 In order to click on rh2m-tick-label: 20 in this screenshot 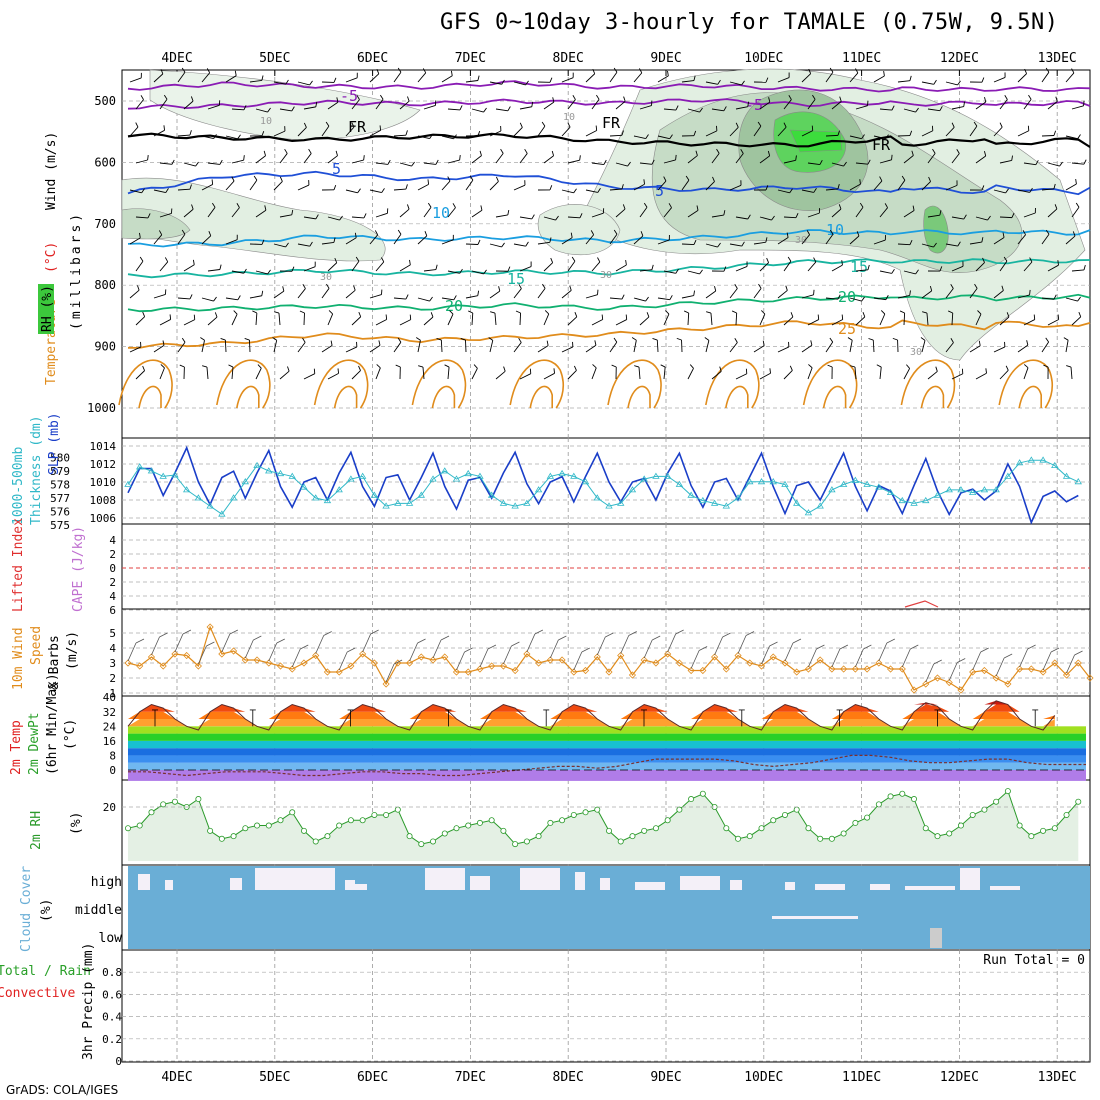, I will do `click(109, 807)`.